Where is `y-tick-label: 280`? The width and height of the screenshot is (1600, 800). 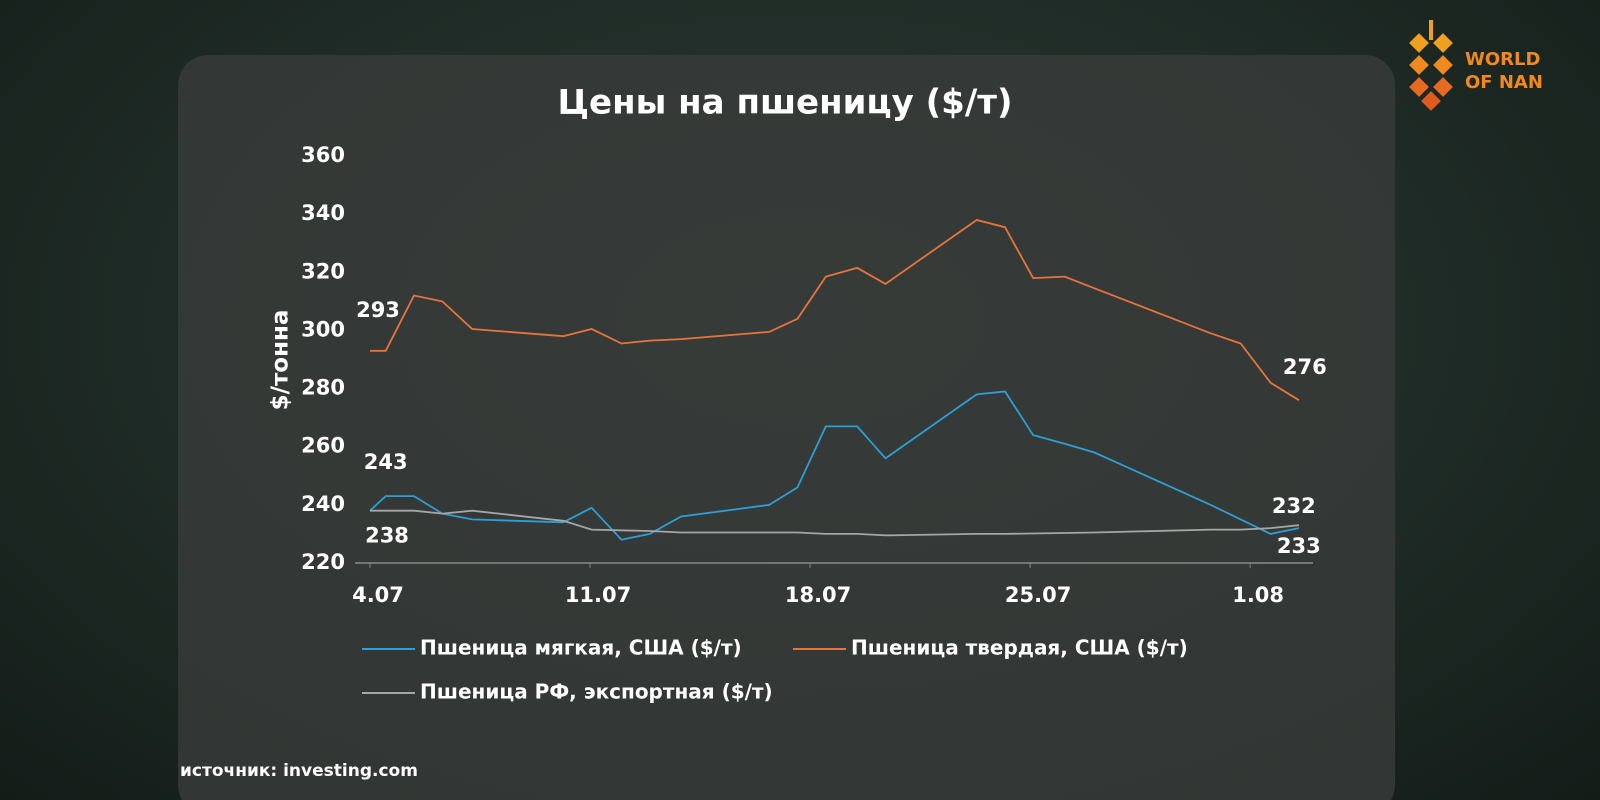 y-tick-label: 280 is located at coordinates (323, 388).